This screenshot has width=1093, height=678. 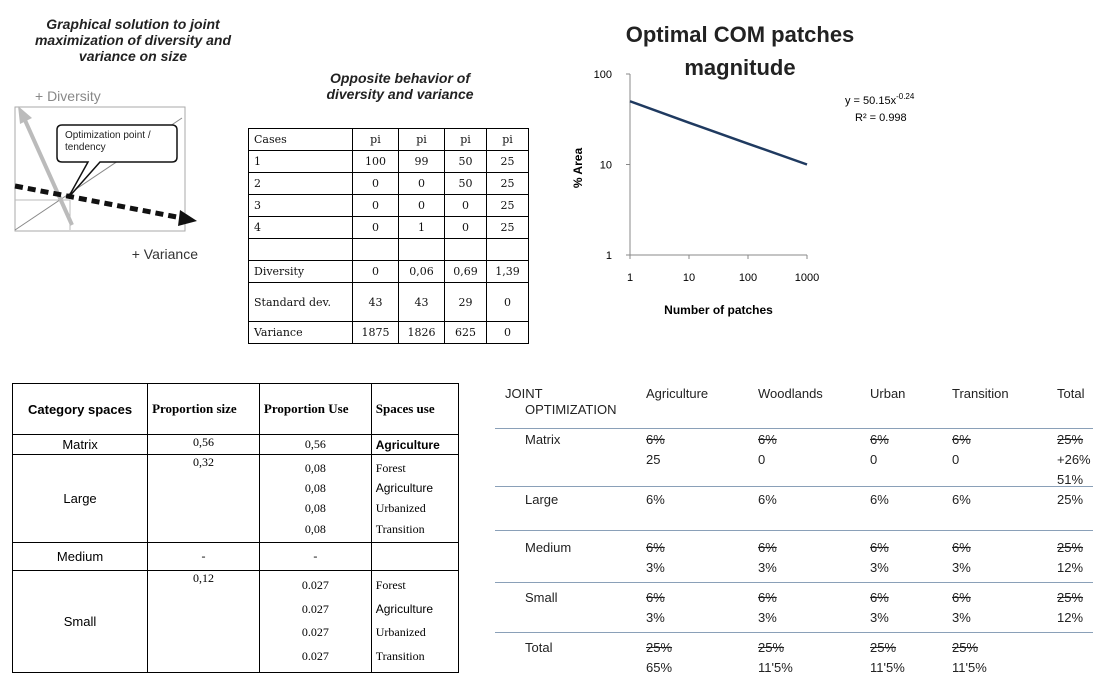 What do you see at coordinates (630, 278) in the screenshot?
I see `x-tick-label: 1` at bounding box center [630, 278].